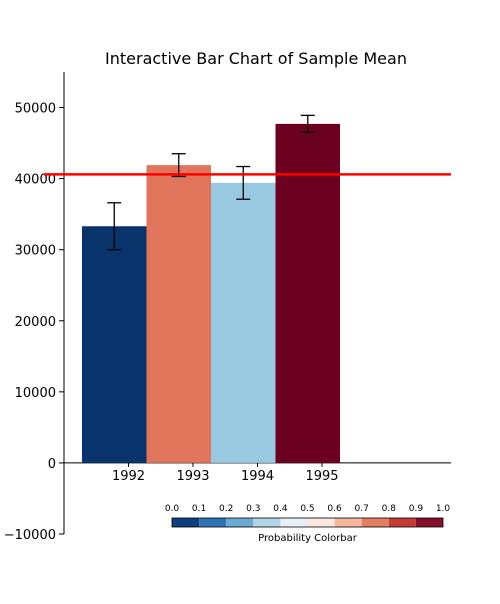 Image resolution: width=500 pixels, height=604 pixels. Describe the element at coordinates (280, 509) in the screenshot. I see `colorbar-tick-label: 0.4` at that location.